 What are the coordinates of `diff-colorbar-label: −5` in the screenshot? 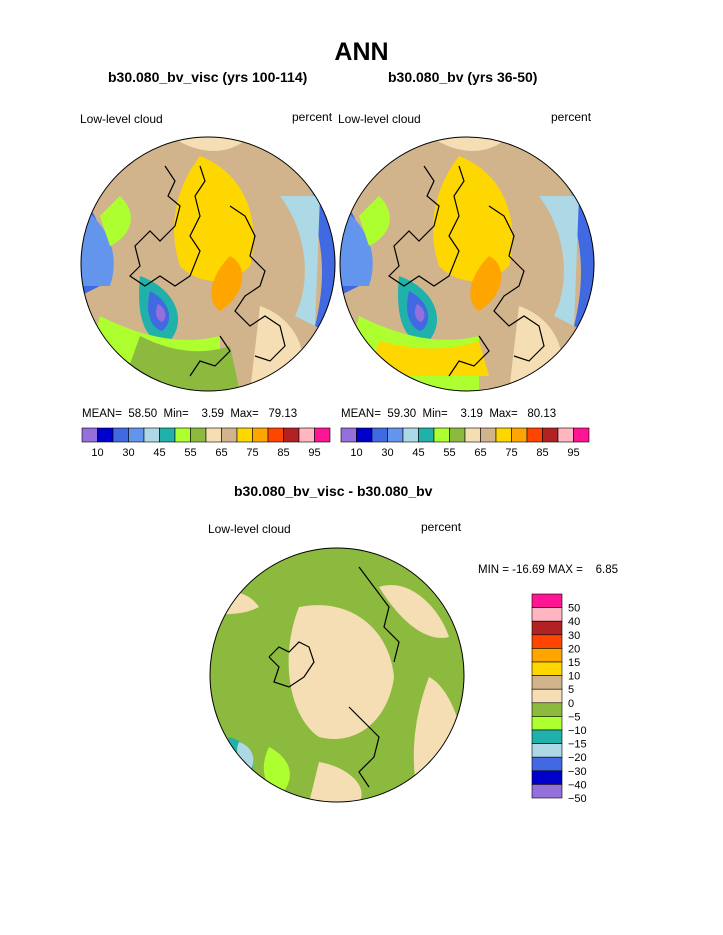 It's located at (574, 717).